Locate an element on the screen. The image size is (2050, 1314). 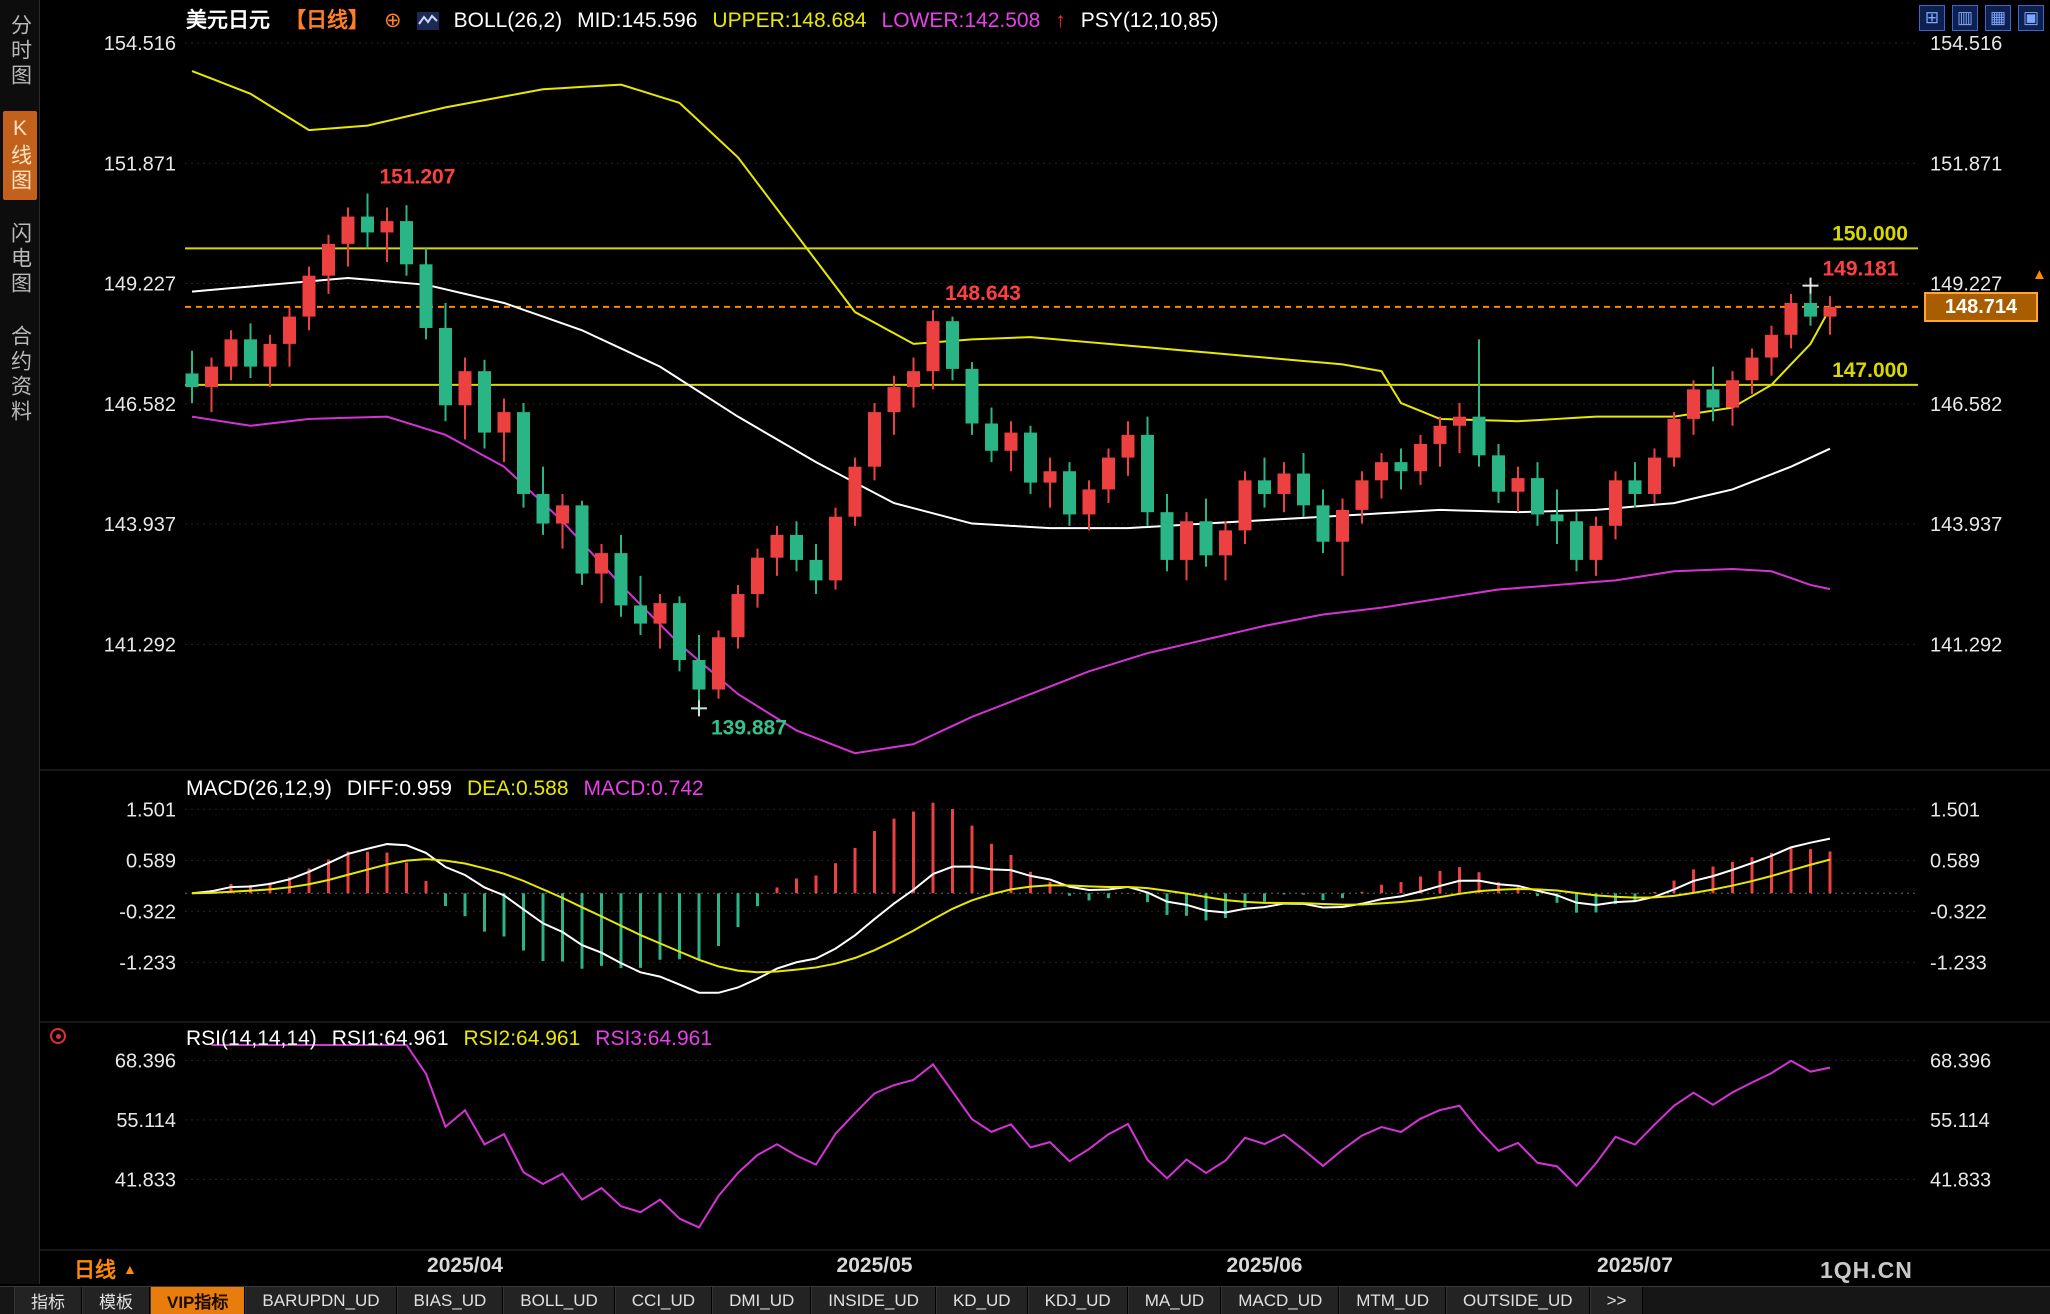
site-watermark: 1QH.CN is located at coordinates (1866, 1270).